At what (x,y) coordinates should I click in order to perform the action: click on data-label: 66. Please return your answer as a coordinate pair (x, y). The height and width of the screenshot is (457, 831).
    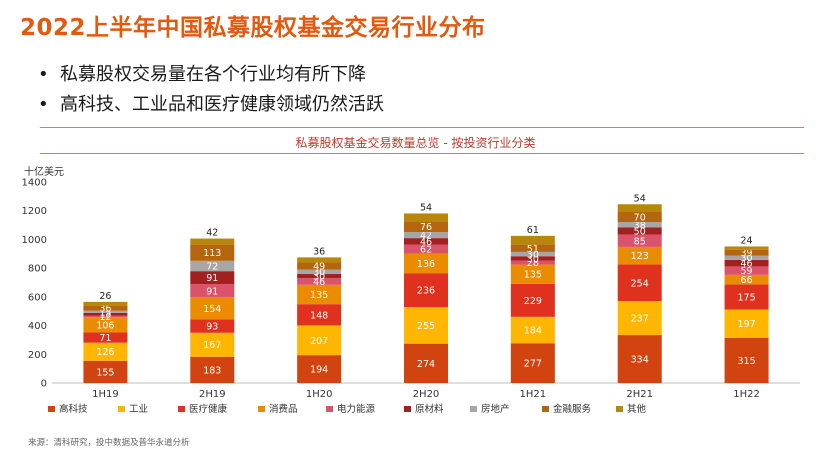
    Looking at the image, I should click on (747, 280).